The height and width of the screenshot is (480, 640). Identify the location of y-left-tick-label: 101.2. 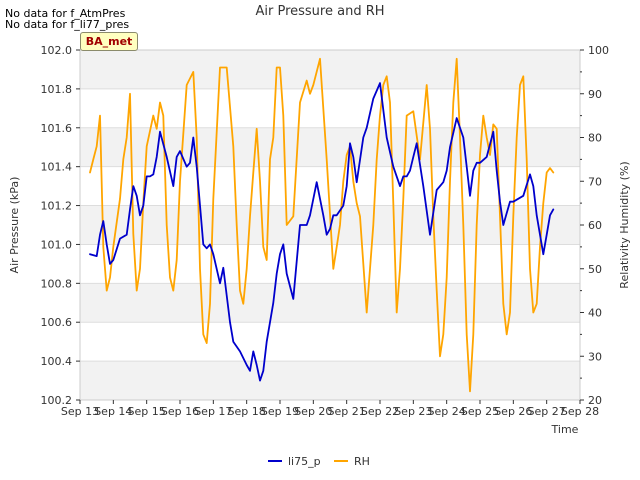
(57, 206).